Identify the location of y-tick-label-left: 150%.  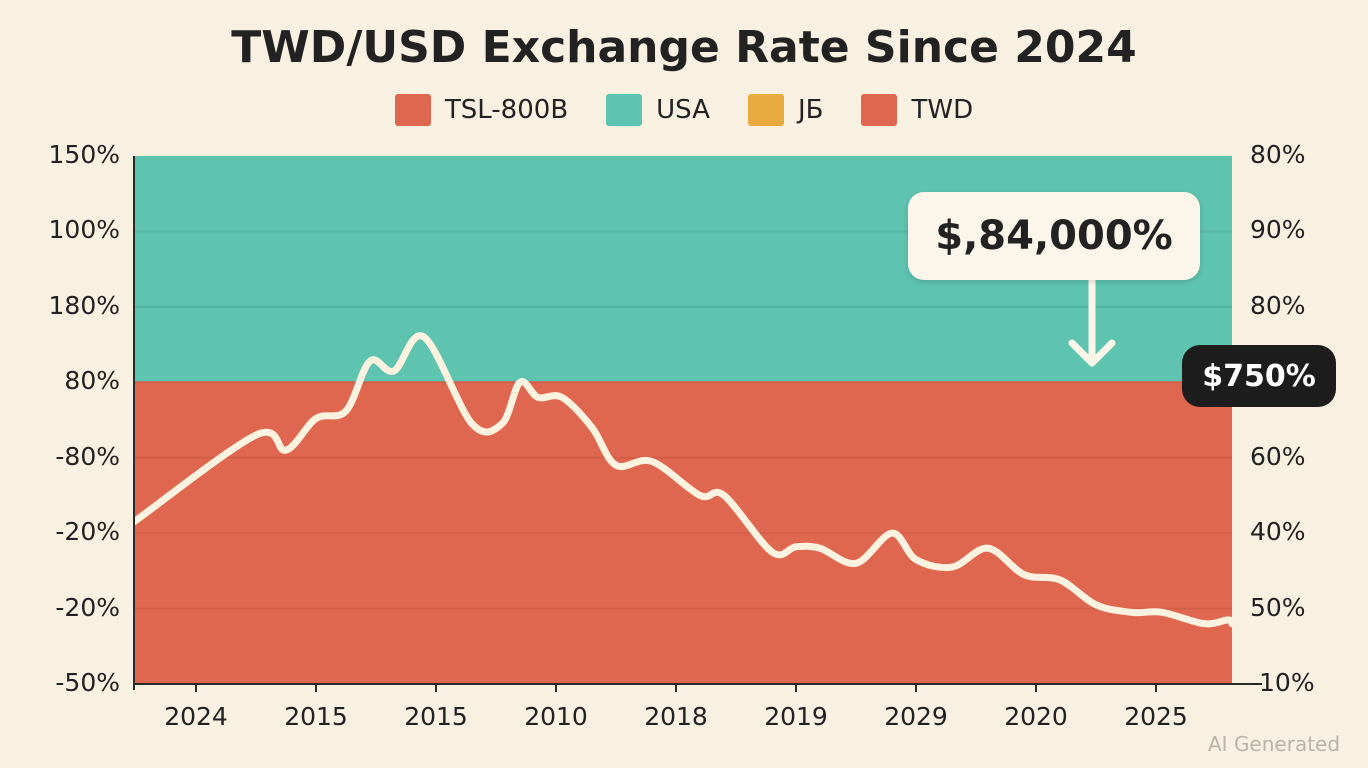
(84, 154).